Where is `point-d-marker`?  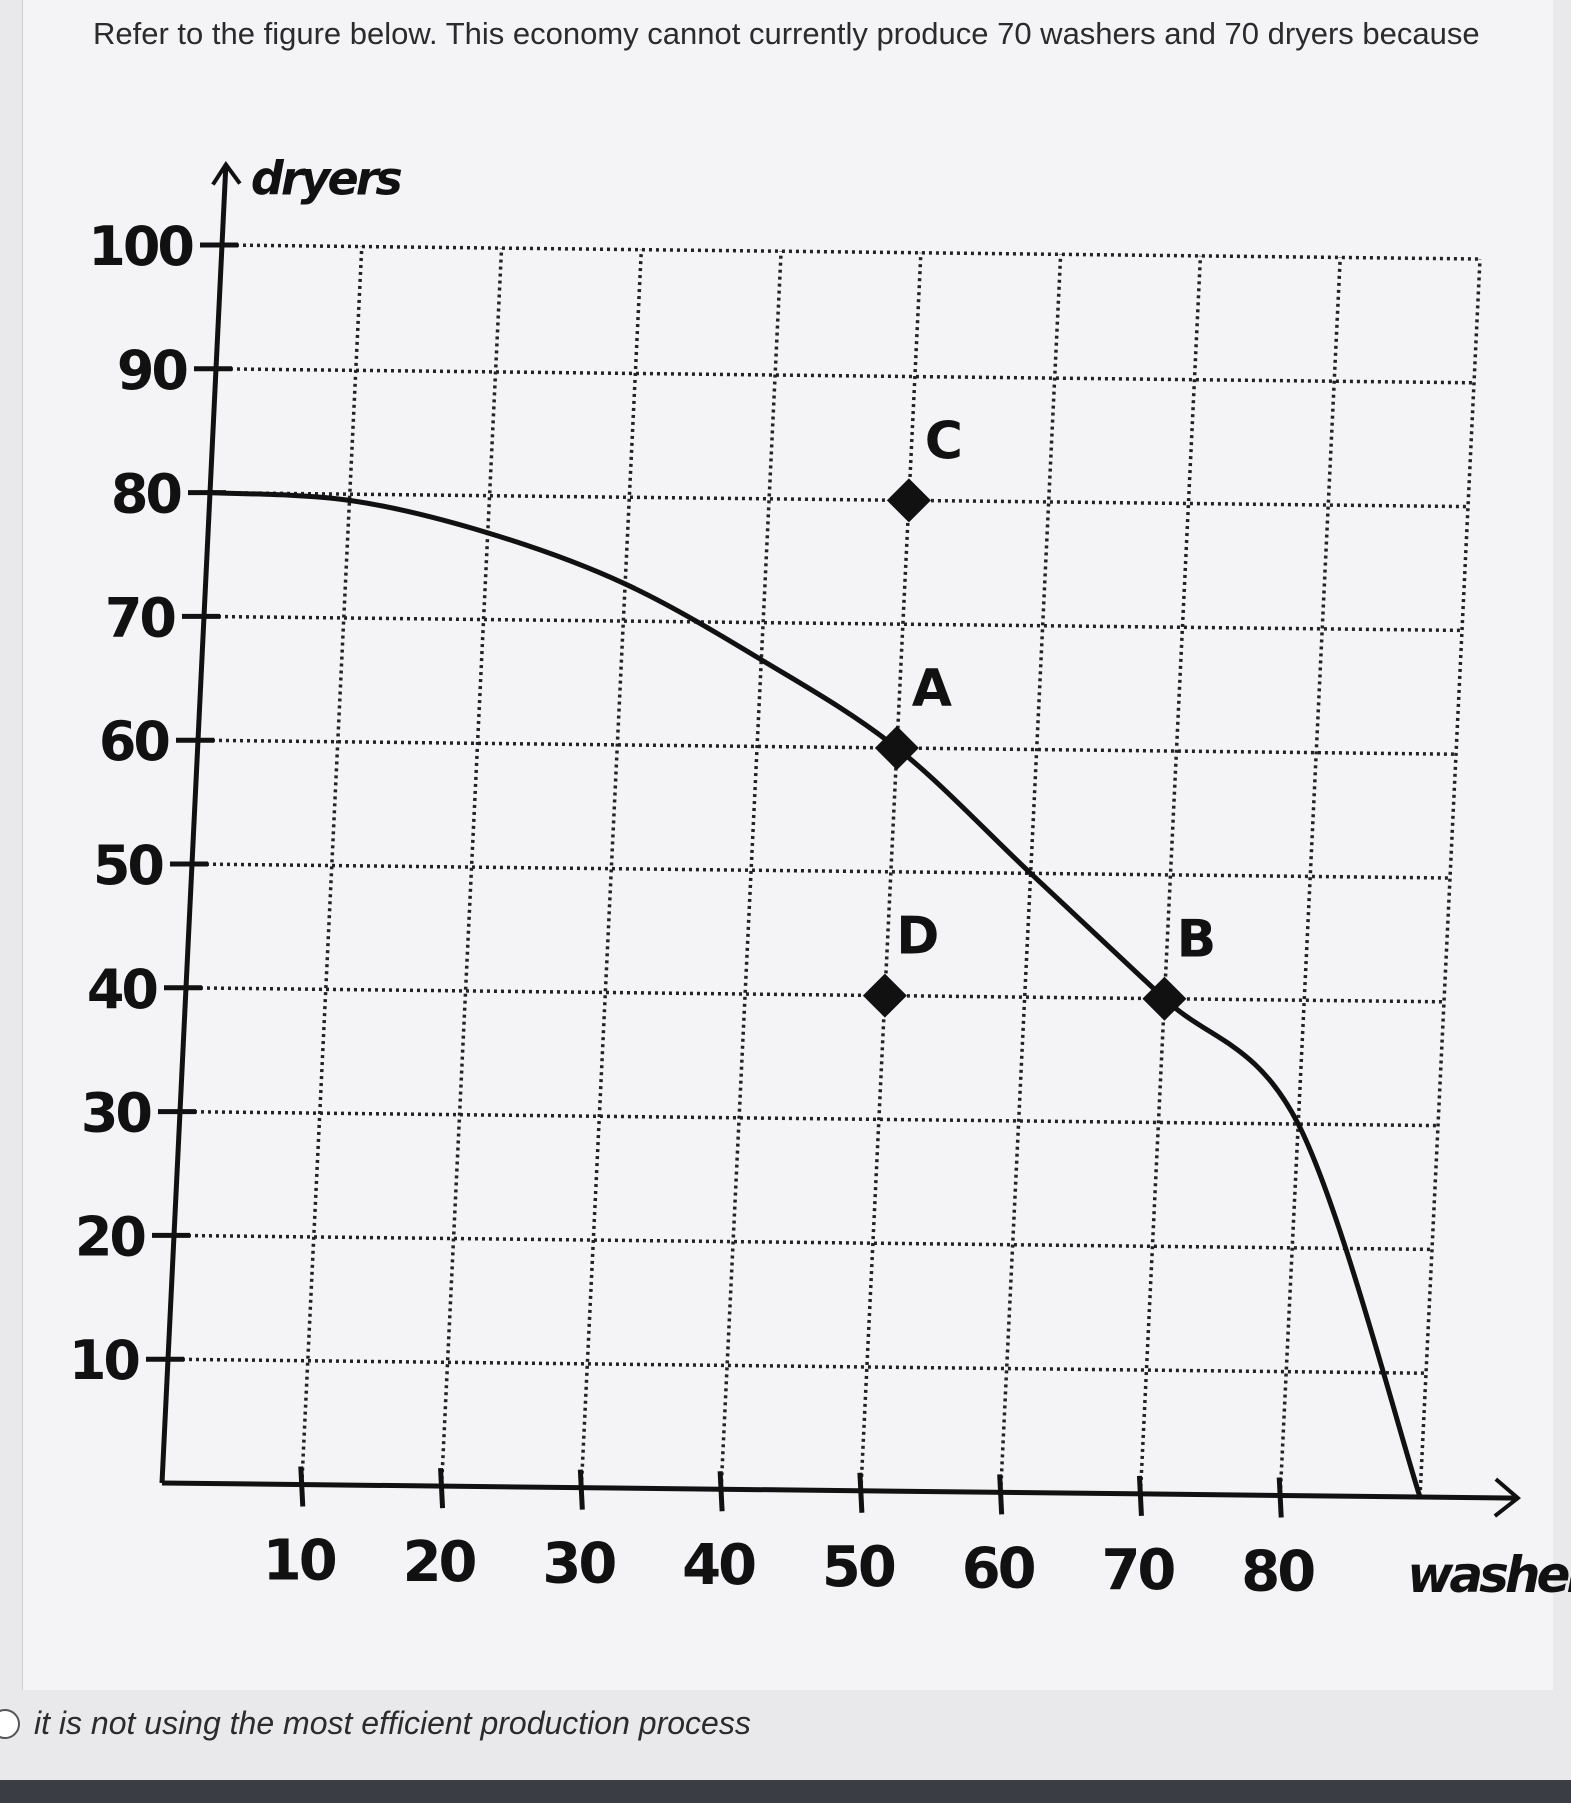 point-d-marker is located at coordinates (884, 995).